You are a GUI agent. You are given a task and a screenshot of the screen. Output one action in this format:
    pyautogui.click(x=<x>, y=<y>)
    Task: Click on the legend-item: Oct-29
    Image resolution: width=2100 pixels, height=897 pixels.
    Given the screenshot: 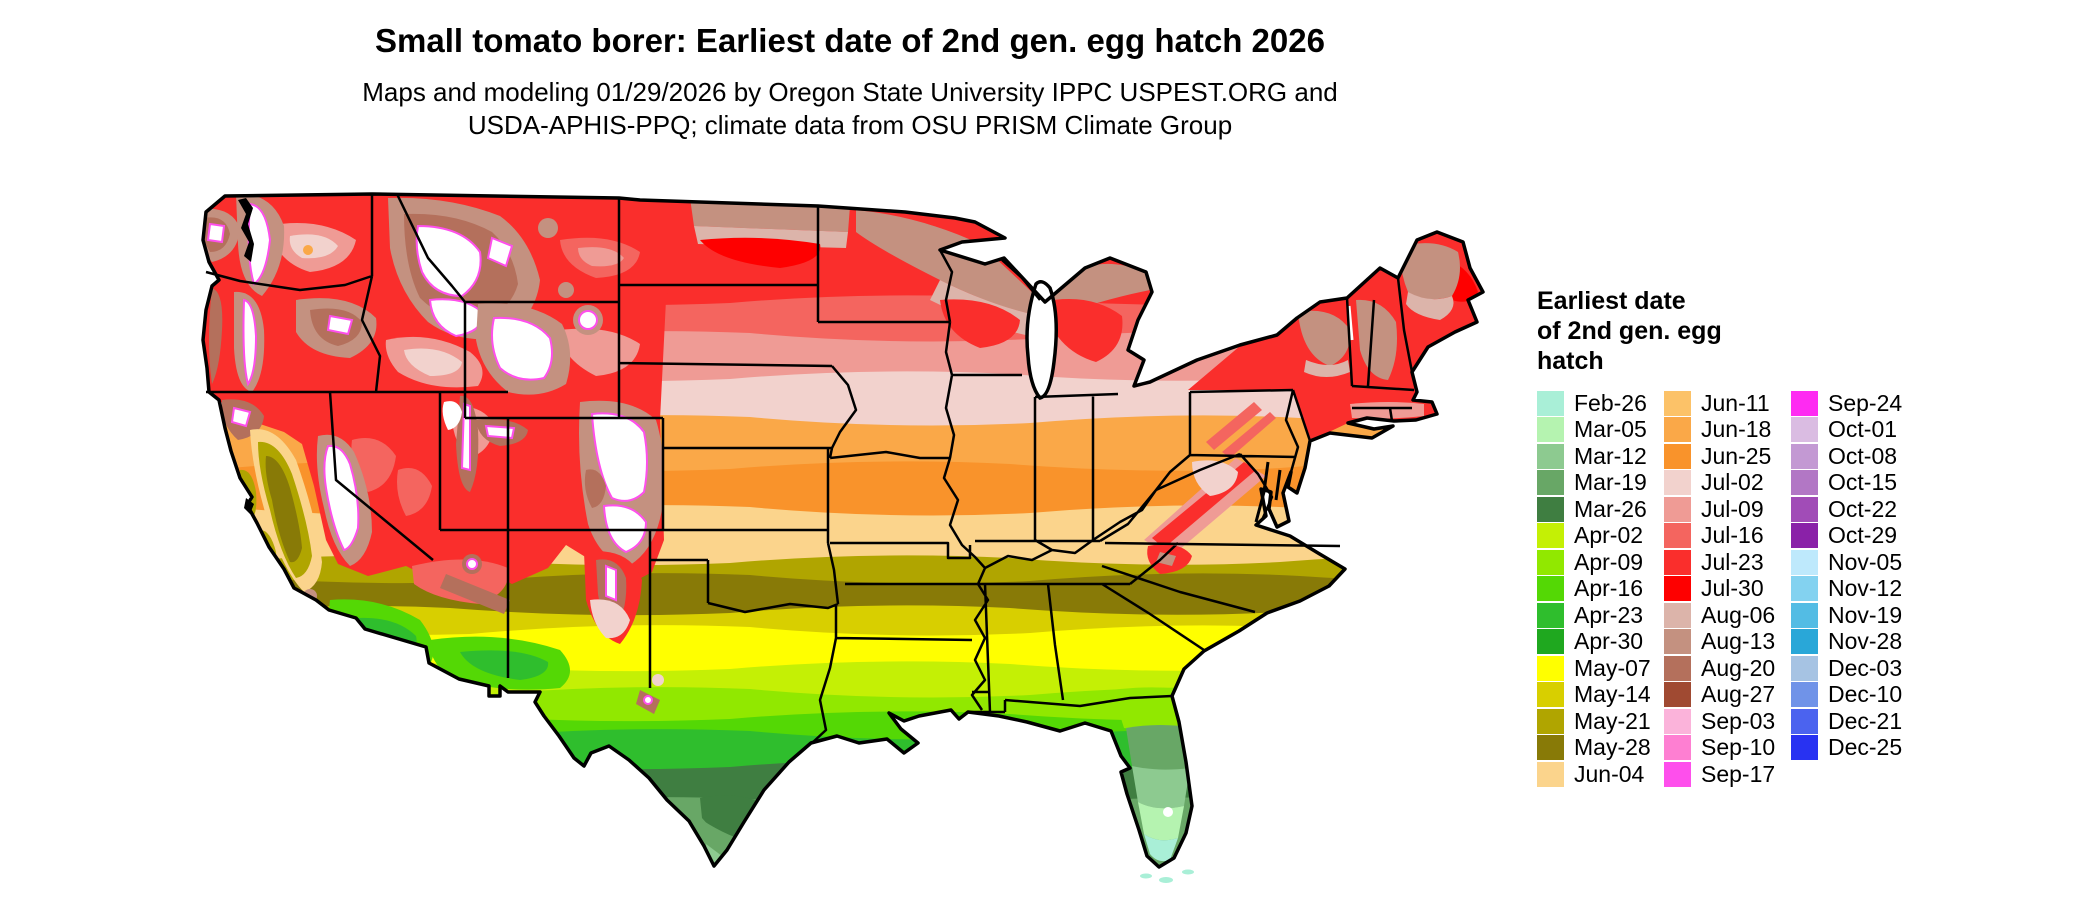 What is the action you would take?
    pyautogui.click(x=1854, y=536)
    